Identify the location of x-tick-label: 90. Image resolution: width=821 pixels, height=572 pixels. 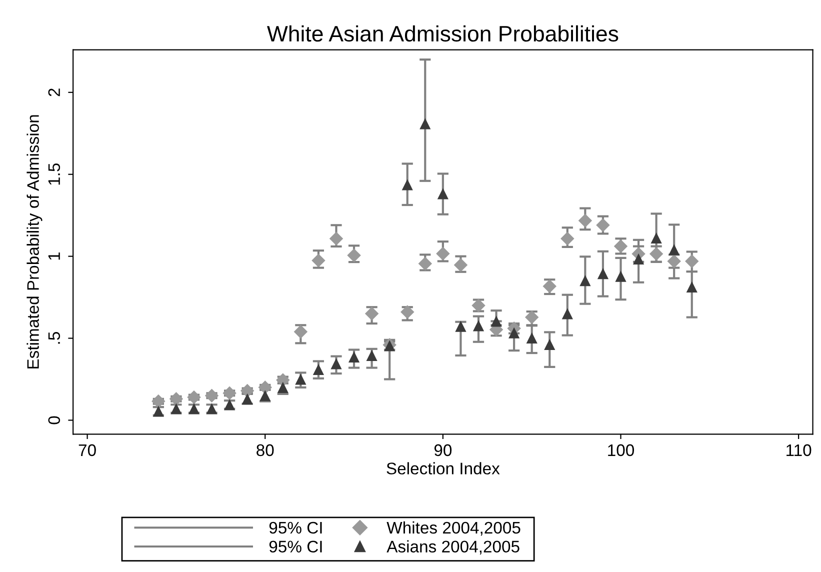
(443, 450).